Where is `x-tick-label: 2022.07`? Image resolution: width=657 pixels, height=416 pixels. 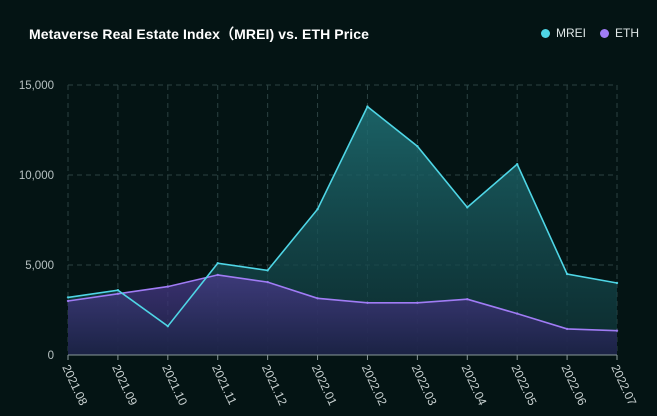
x-tick-label: 2022.07 is located at coordinates (623, 385).